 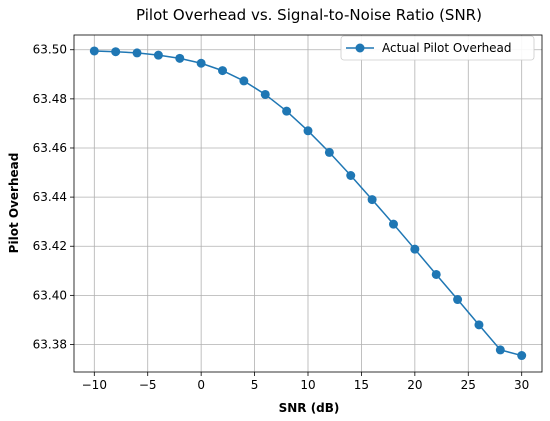 What do you see at coordinates (307, 385) in the screenshot?
I see `x-tick-label: 10` at bounding box center [307, 385].